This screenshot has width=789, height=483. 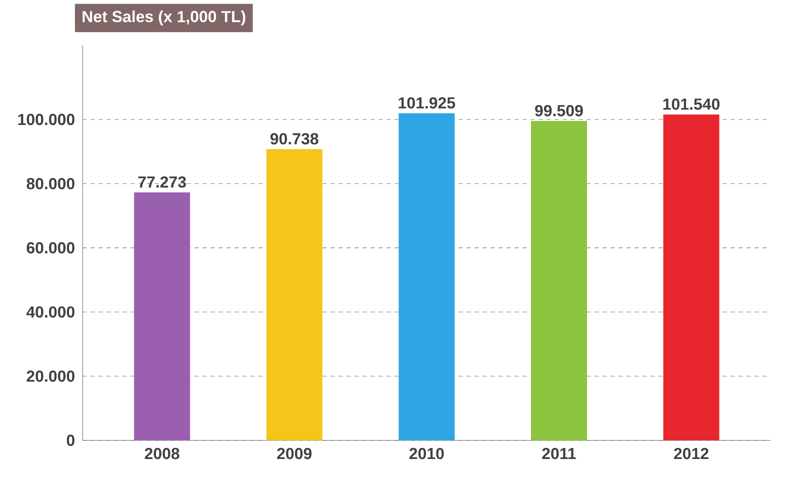 What do you see at coordinates (164, 18) in the screenshot?
I see `chart-title: Net Sales (x 1,000 TL)` at bounding box center [164, 18].